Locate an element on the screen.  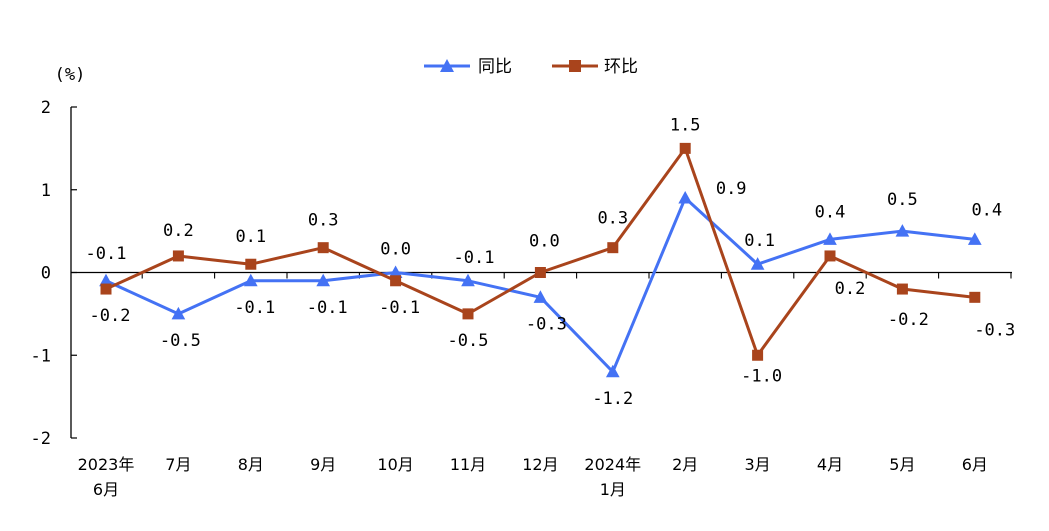
y-tick-label: 0 is located at coordinates (46, 274).